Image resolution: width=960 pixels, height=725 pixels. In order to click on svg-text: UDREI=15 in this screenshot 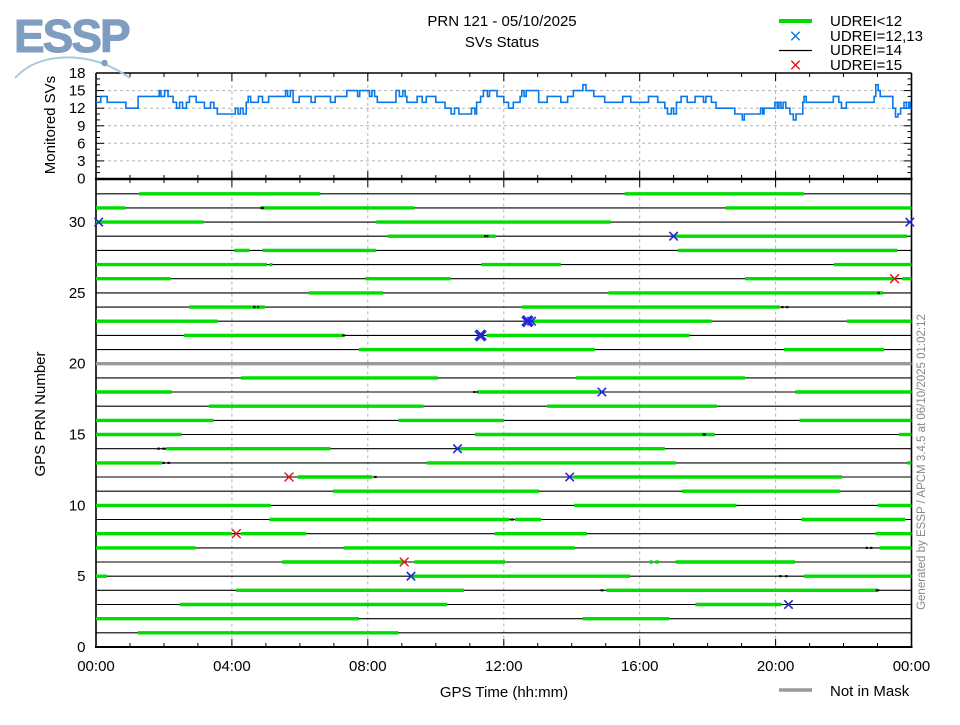, I will do `click(866, 65)`.